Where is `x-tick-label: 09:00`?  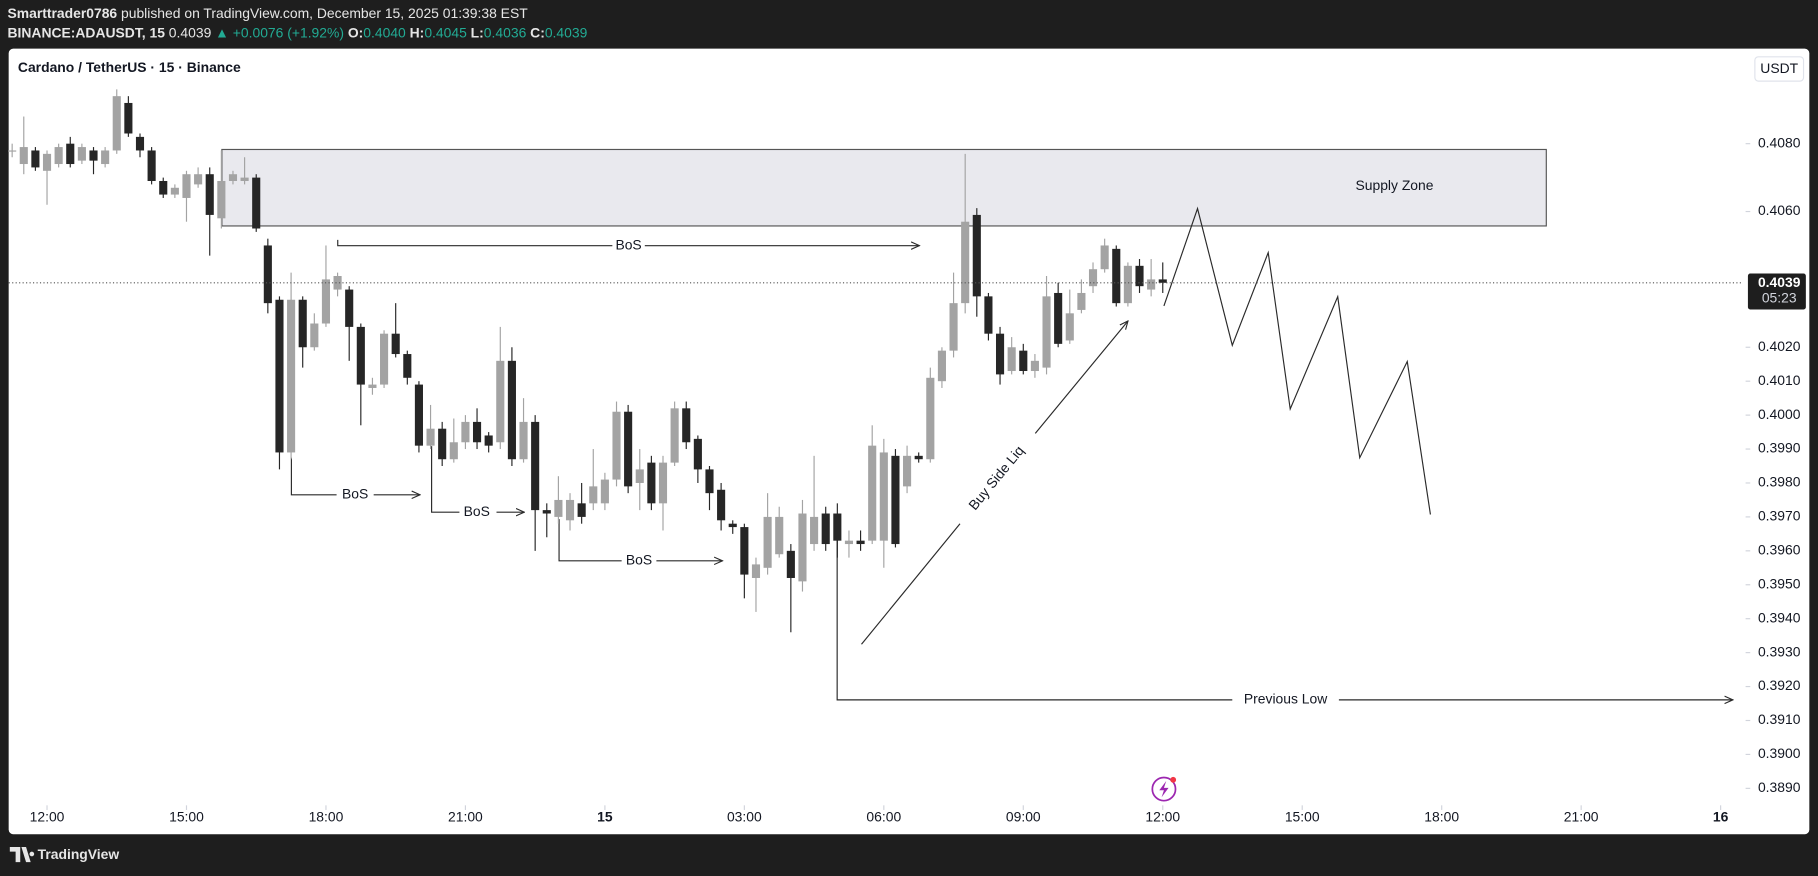 x-tick-label: 09:00 is located at coordinates (1023, 817).